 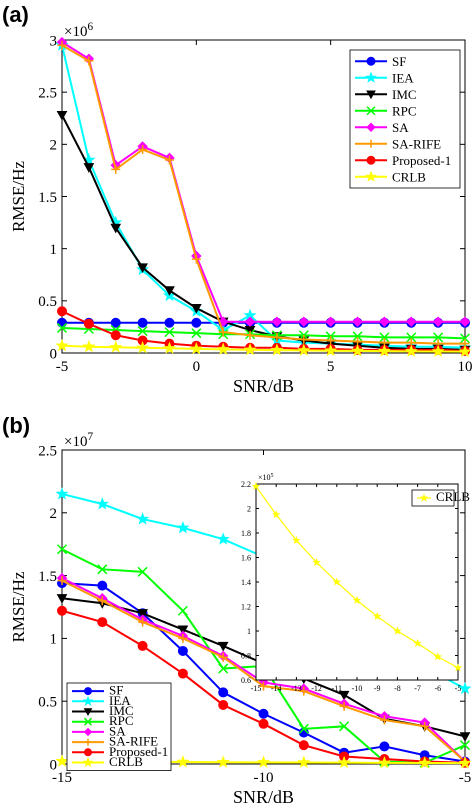 What do you see at coordinates (316, 688) in the screenshot?
I see `x-tick-label: -12` at bounding box center [316, 688].